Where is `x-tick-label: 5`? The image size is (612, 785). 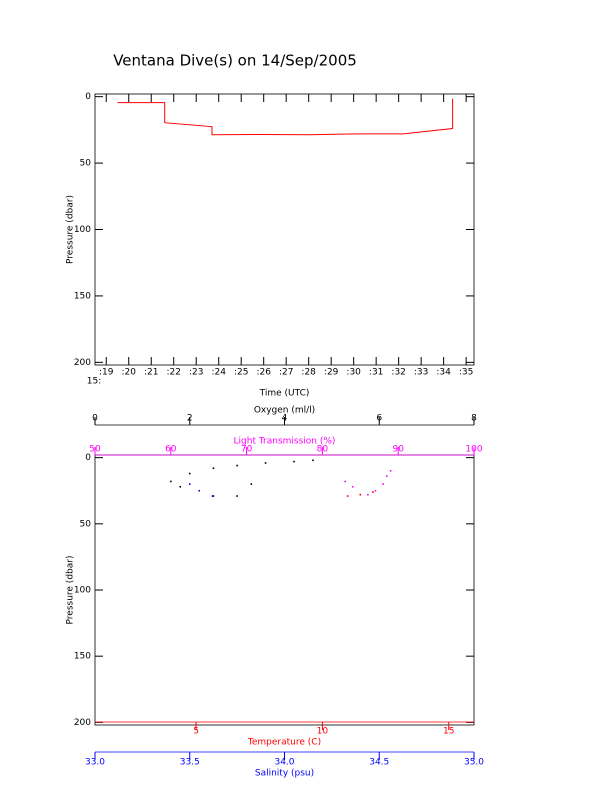
x-tick-label: 5 is located at coordinates (196, 732).